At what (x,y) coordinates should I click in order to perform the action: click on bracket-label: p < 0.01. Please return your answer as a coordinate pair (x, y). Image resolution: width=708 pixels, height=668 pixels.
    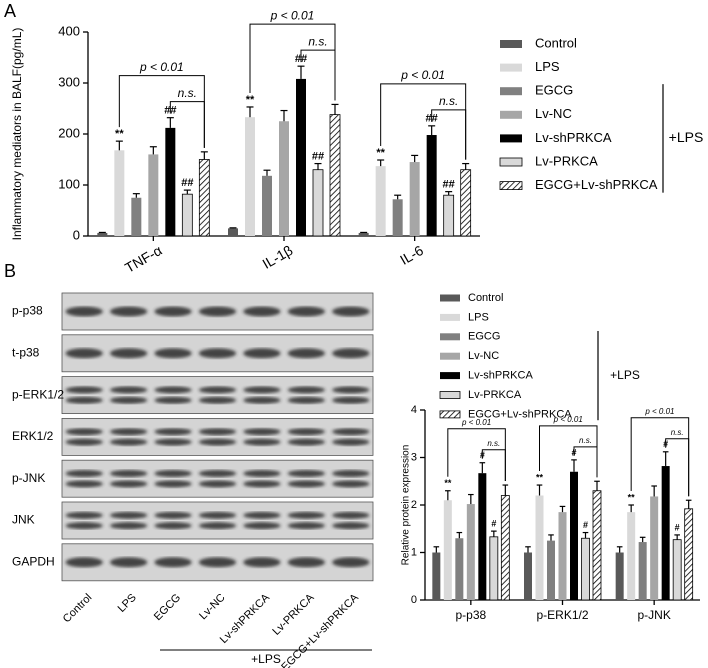
    Looking at the image, I should click on (292, 15).